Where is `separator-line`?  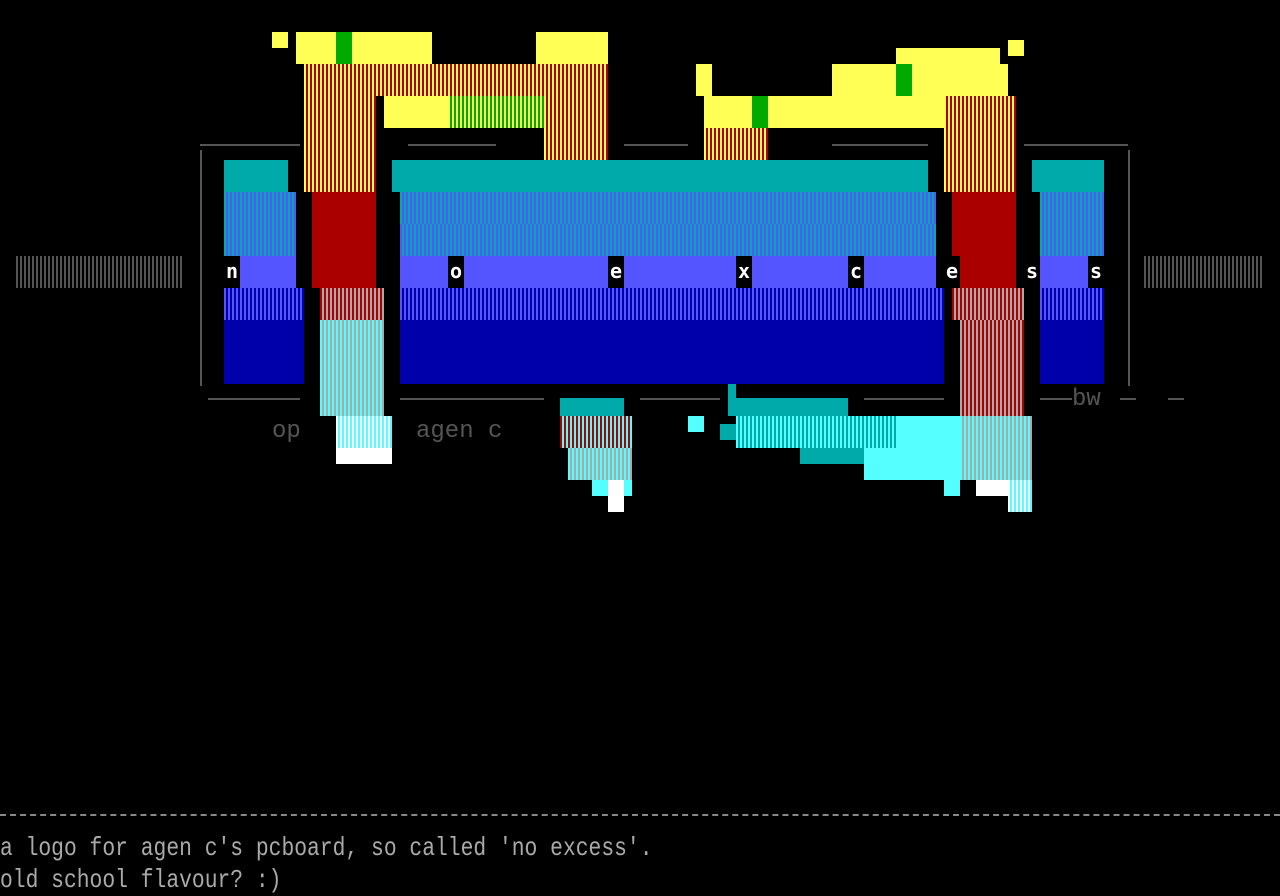 separator-line is located at coordinates (640, 815).